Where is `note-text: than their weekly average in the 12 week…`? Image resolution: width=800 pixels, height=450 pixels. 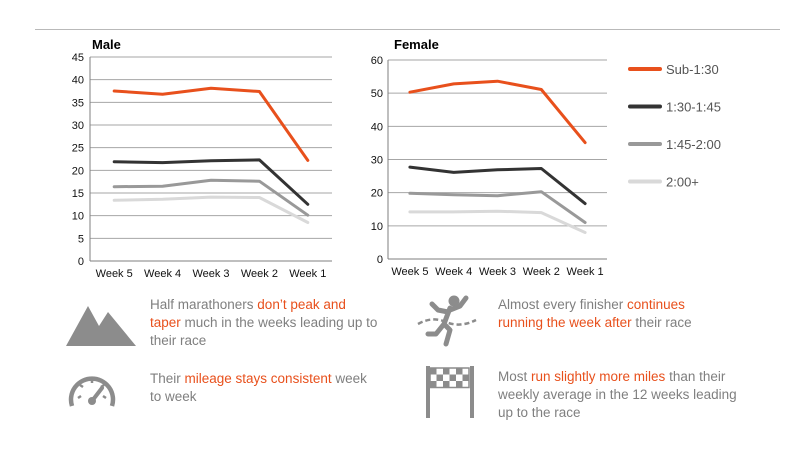 note-text: than their weekly average in the 12 week… is located at coordinates (617, 394).